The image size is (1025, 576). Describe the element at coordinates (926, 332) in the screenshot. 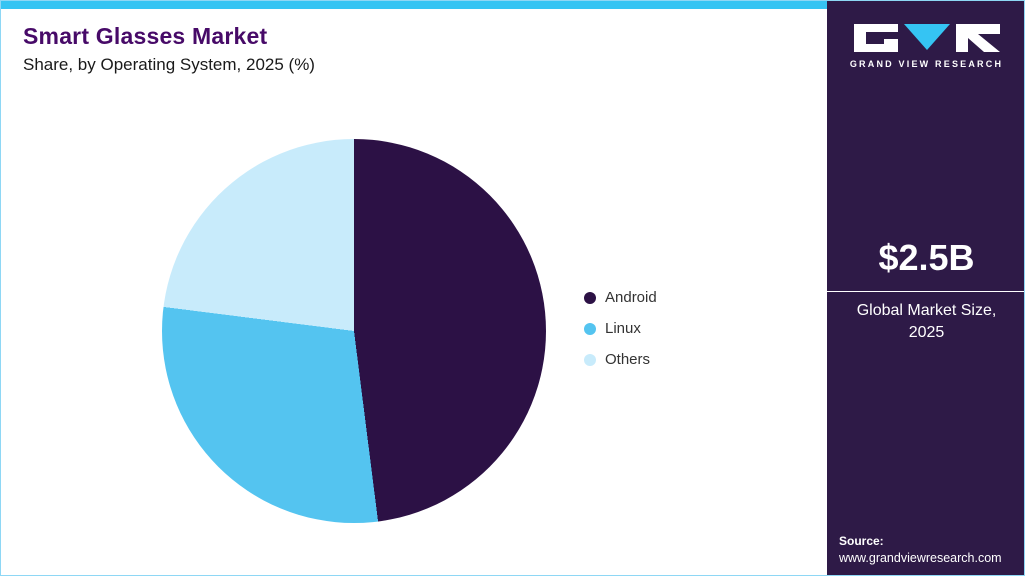

I see `market-size-label-line2: 2025` at that location.